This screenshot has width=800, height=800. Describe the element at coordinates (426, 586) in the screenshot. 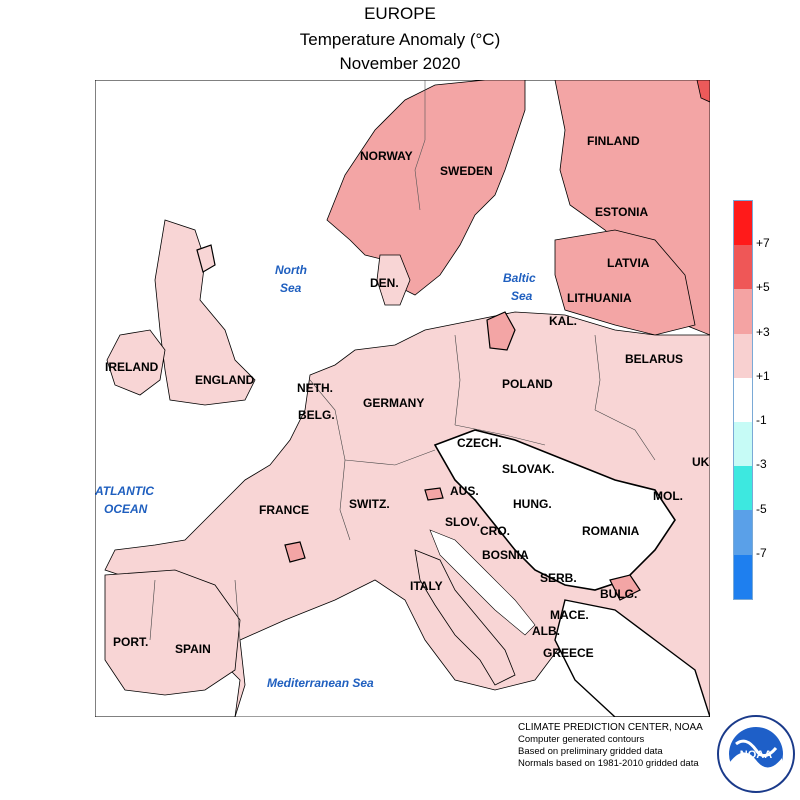

I see `label-italy: ITALY` at that location.